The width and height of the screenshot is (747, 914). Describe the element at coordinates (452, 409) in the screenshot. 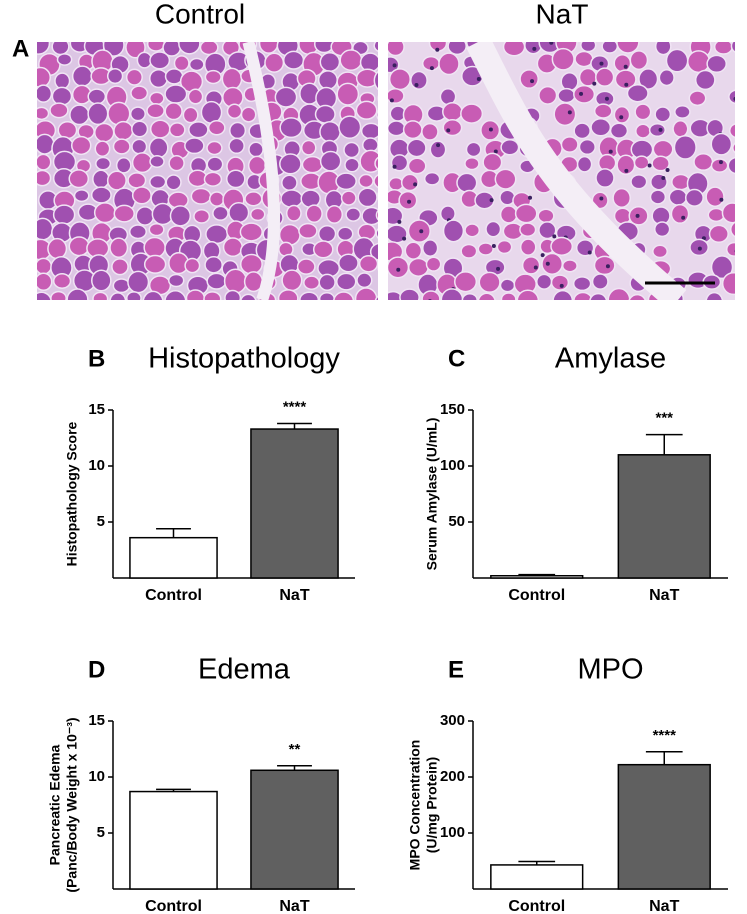

I see `y-tick-label: 150` at that location.